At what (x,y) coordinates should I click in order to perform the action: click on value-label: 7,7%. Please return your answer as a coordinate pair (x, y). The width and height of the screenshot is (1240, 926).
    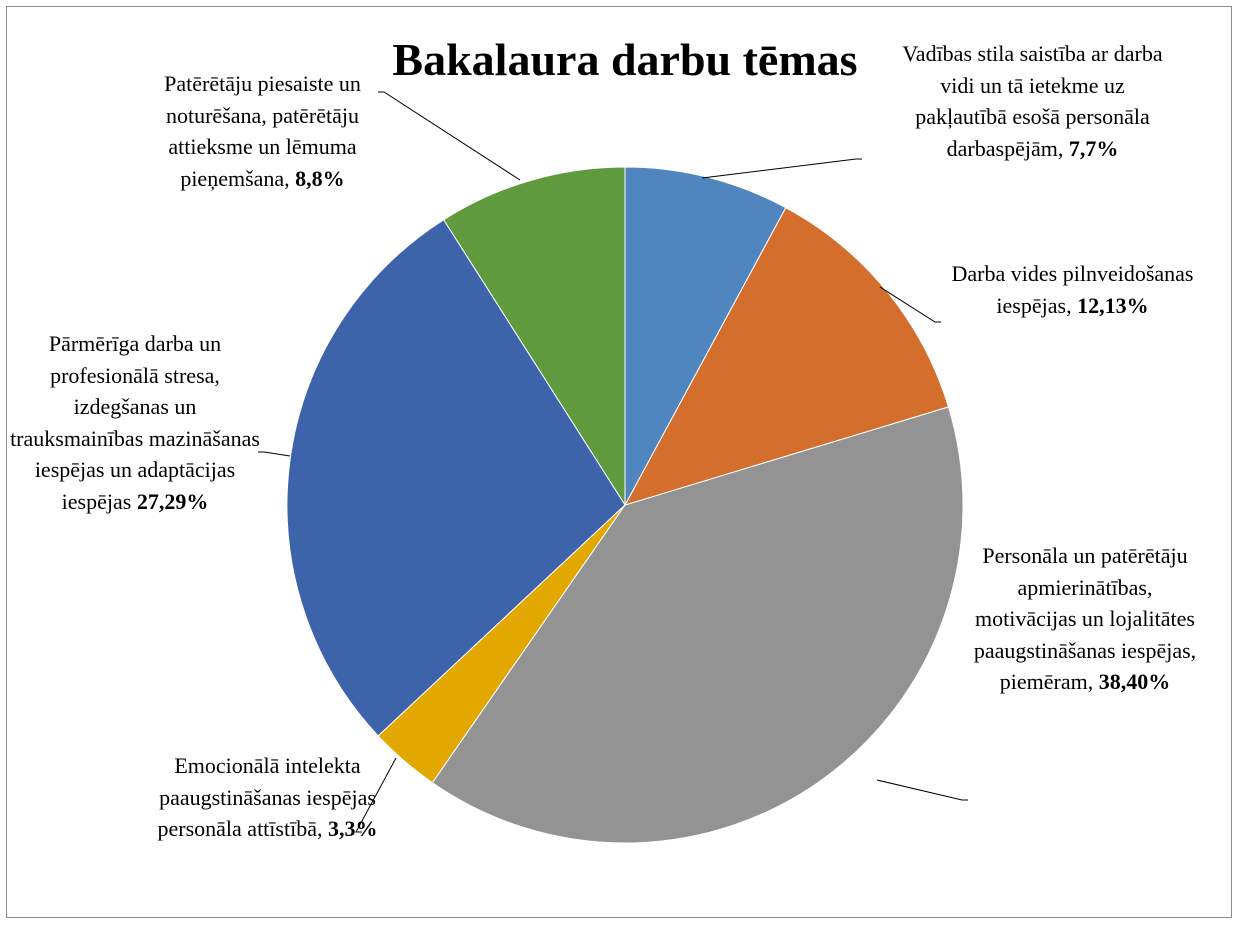
    Looking at the image, I should click on (1093, 148).